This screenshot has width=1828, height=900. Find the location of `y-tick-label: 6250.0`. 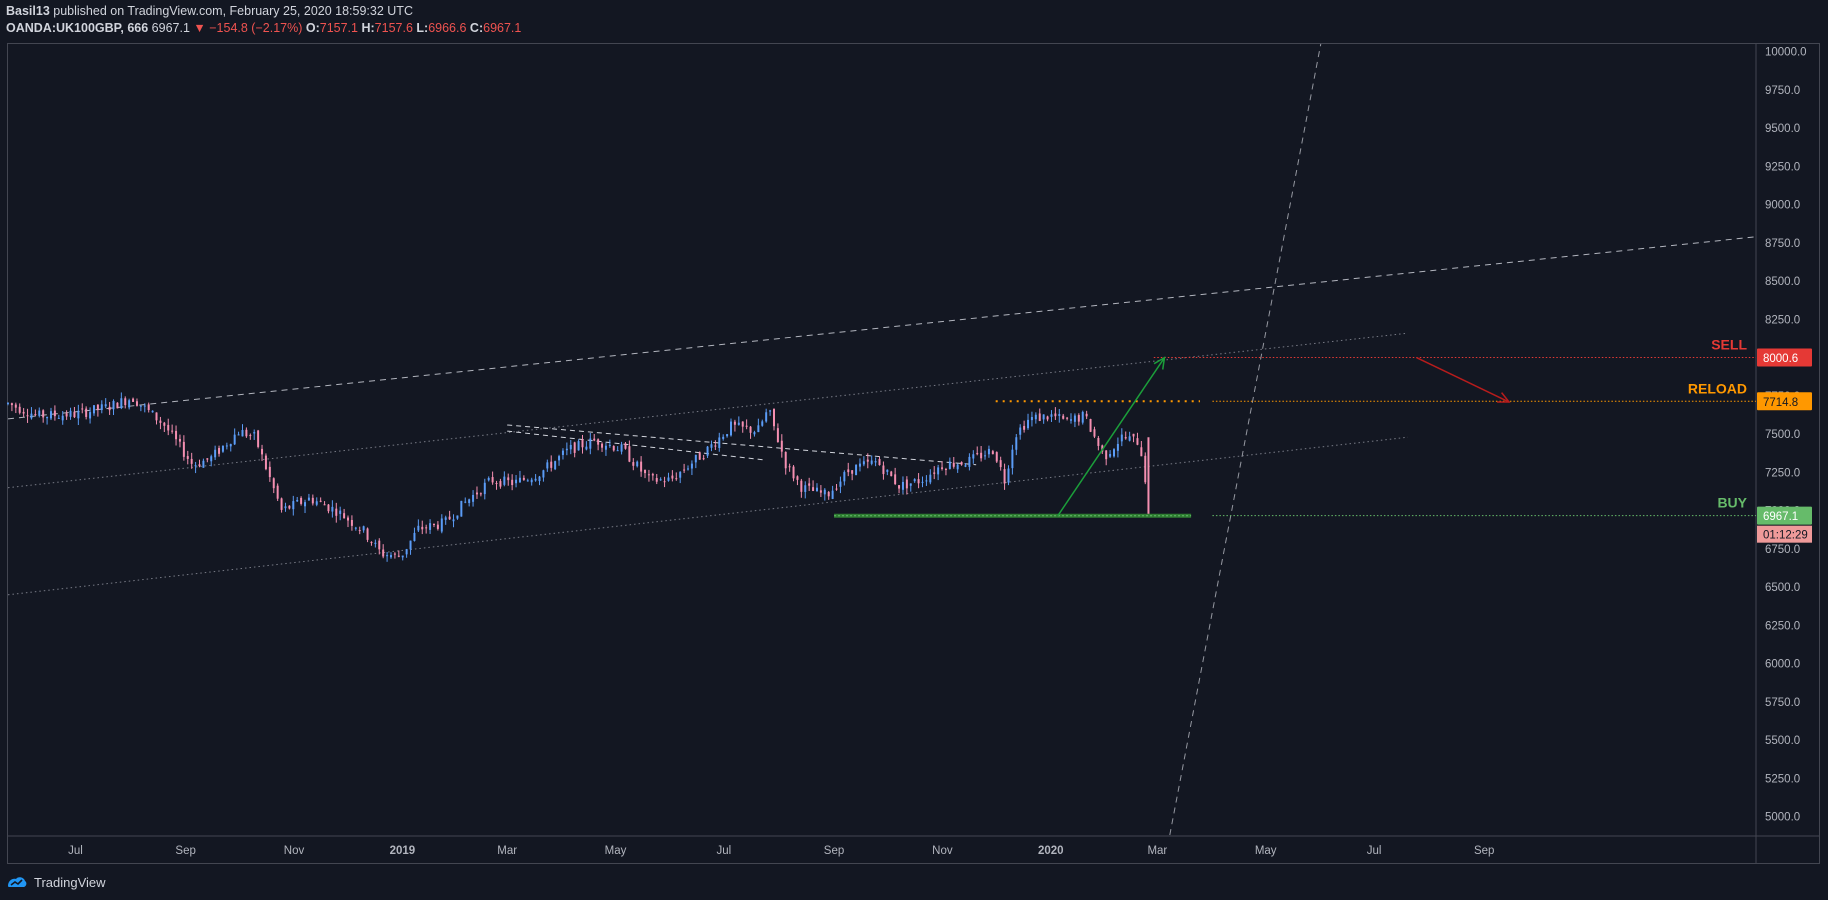

y-tick-label: 6250.0 is located at coordinates (1782, 626).